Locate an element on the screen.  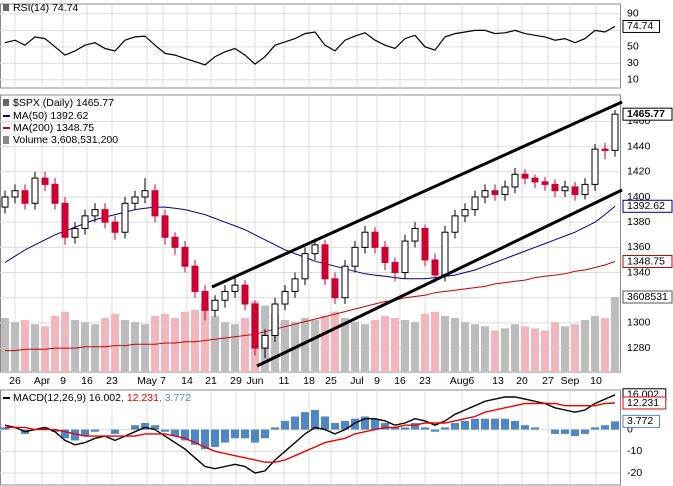
x-tick-label: 20 is located at coordinates (522, 381).